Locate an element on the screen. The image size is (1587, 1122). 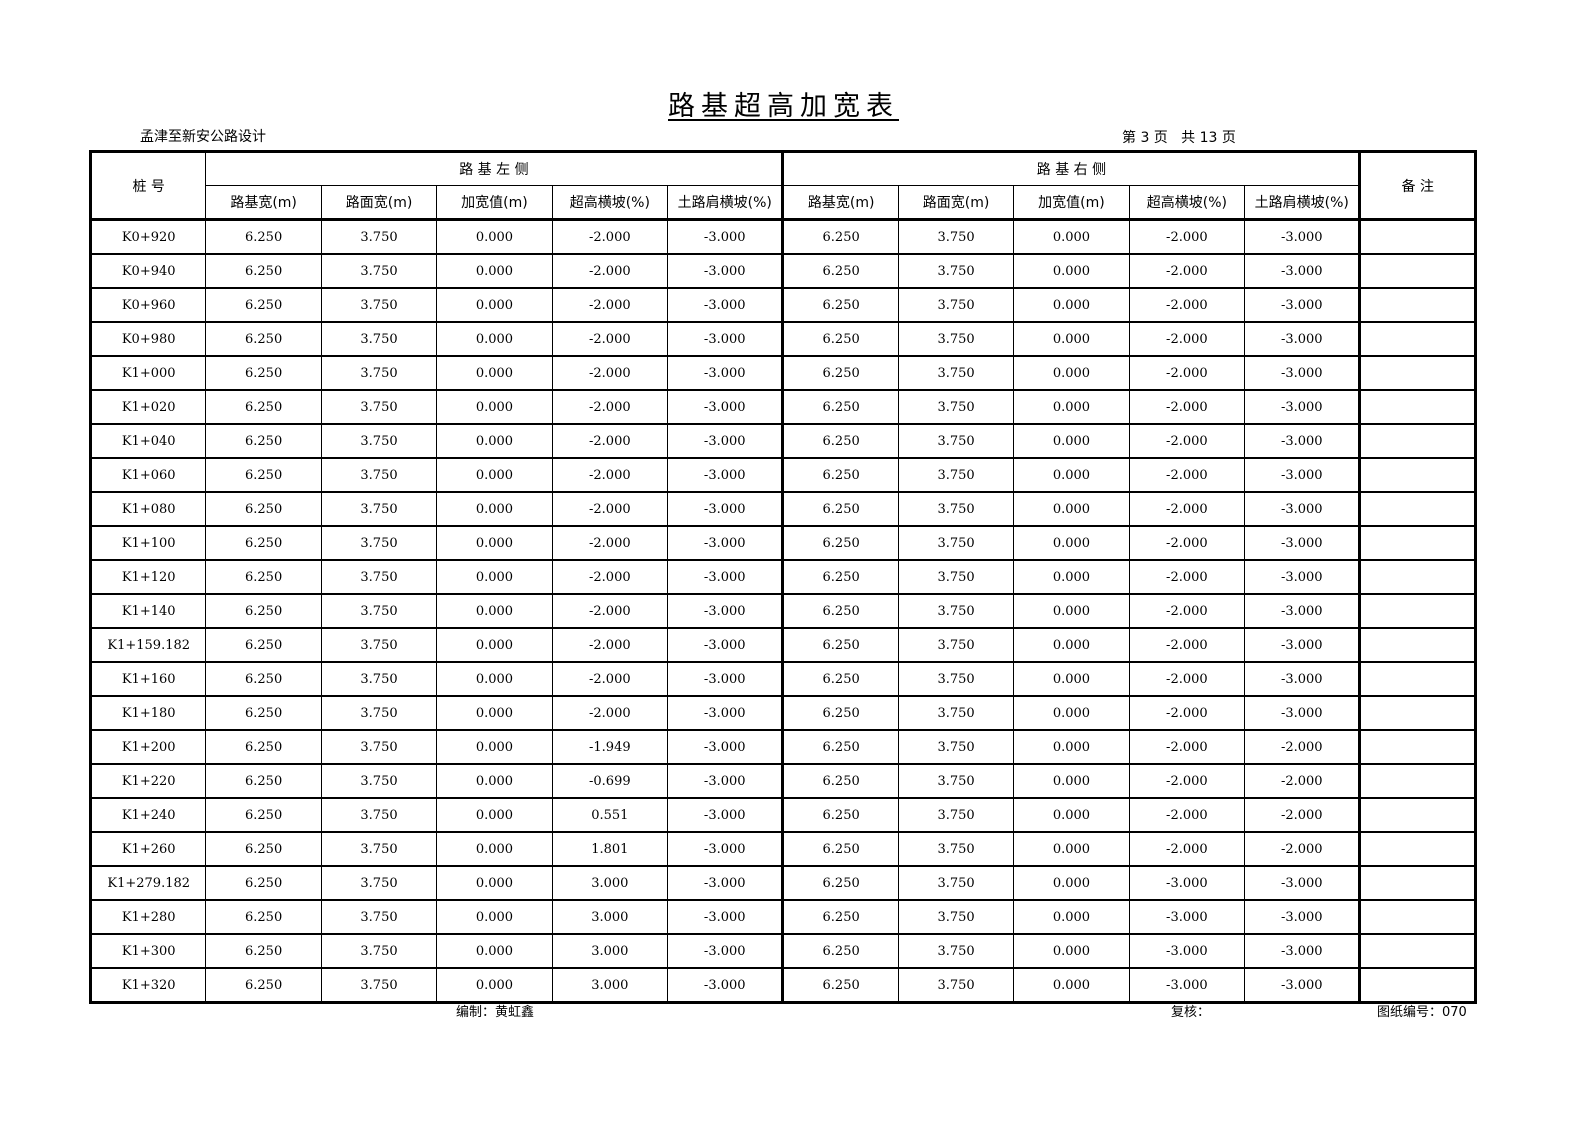
reviewer: 复核： is located at coordinates (1191, 1012).